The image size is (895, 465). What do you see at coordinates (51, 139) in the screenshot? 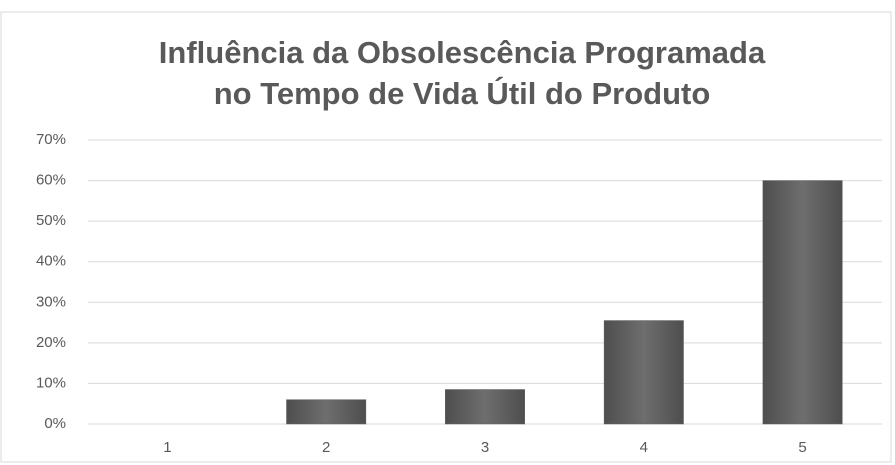
I see `y-tick-label: 70%` at bounding box center [51, 139].